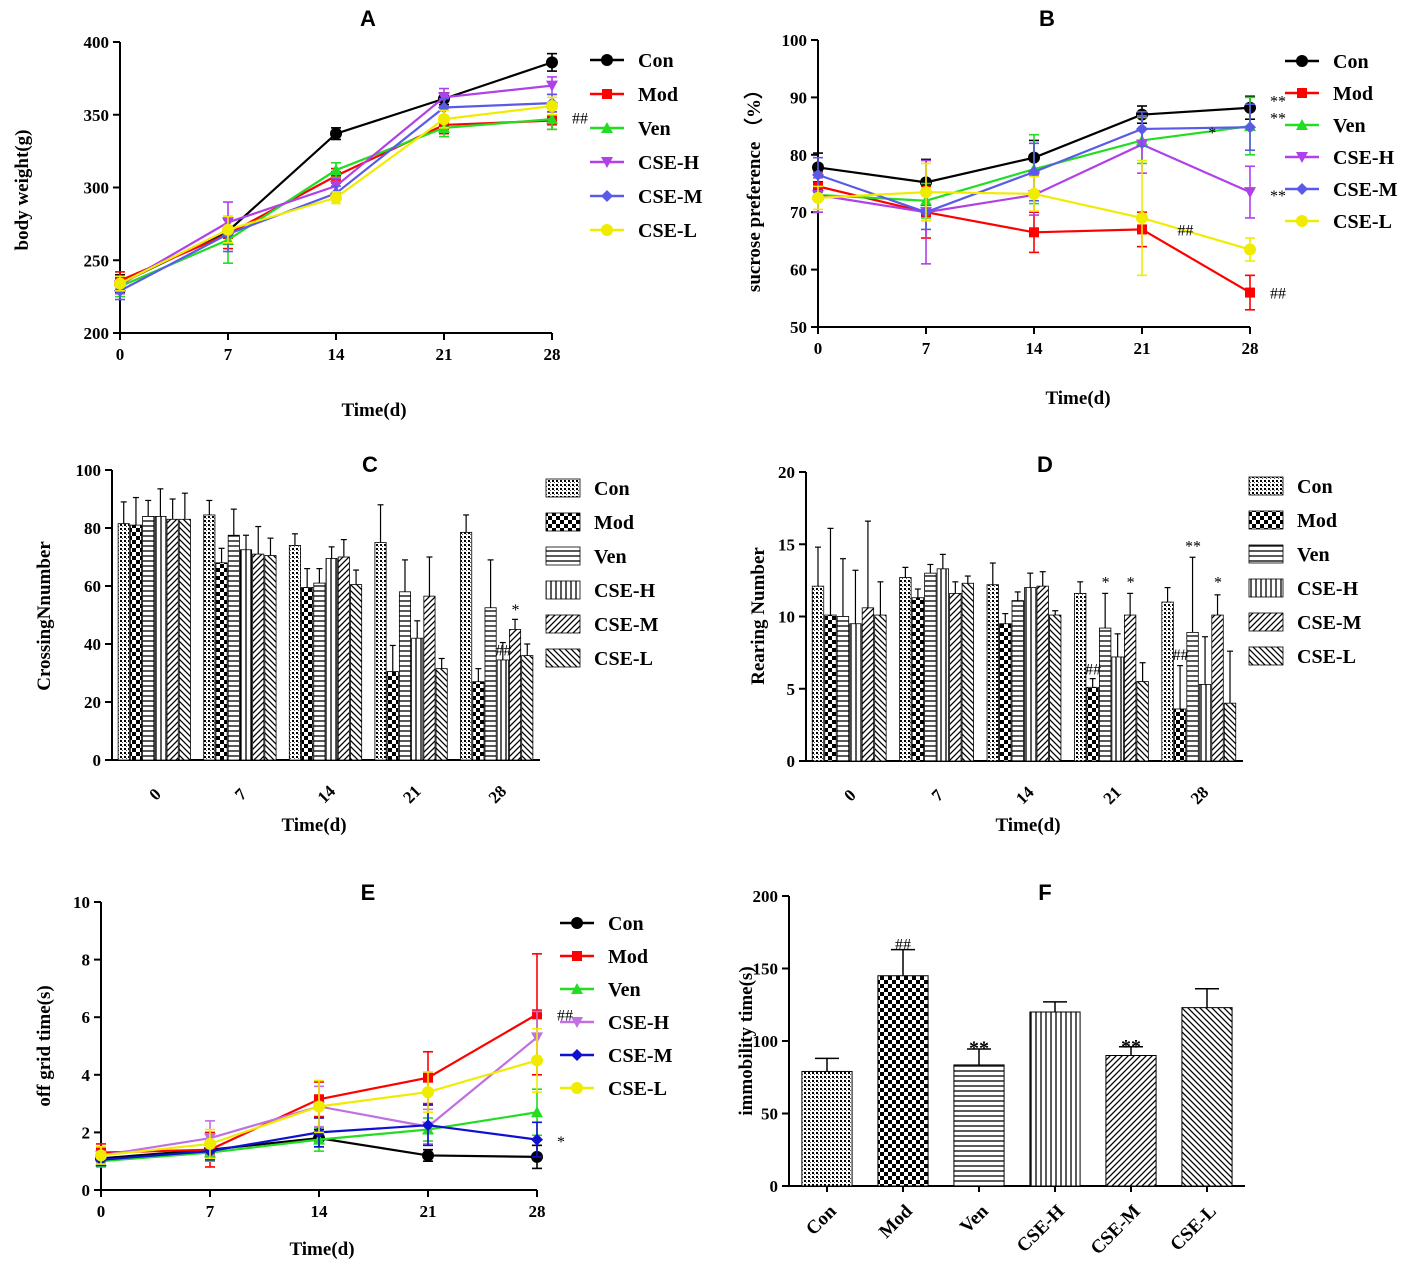 This screenshot has width=1419, height=1270. What do you see at coordinates (86, 960) in the screenshot?
I see `y-tick-label: 8` at bounding box center [86, 960].